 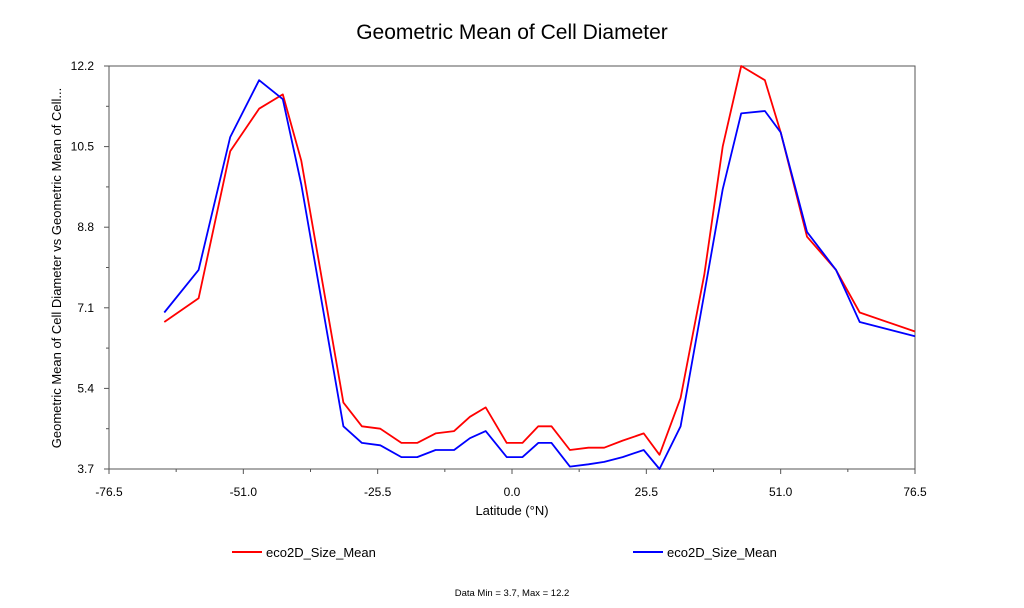 I want to click on x-tick-label: 51.0, so click(x=781, y=492).